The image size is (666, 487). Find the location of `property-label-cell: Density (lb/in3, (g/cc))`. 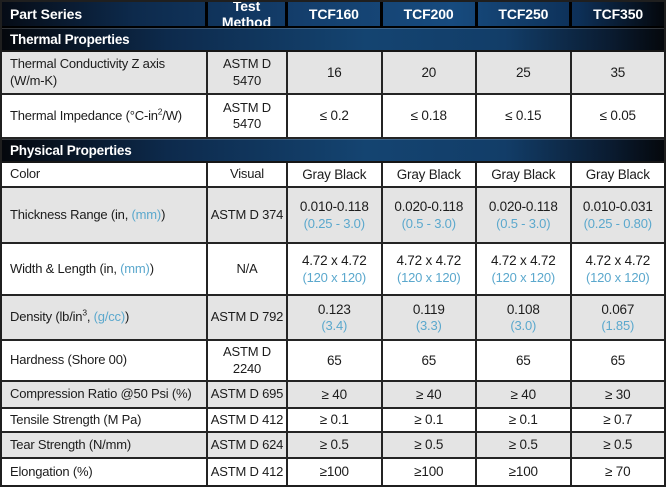

property-label-cell: Density (lb/in3, (g/cc)) is located at coordinates (105, 317).